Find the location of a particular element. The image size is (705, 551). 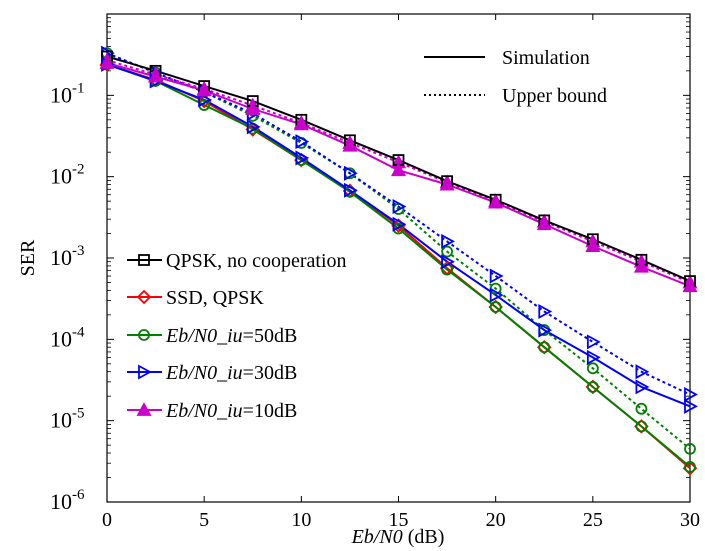

y-axis-label: SER is located at coordinates (28, 257).